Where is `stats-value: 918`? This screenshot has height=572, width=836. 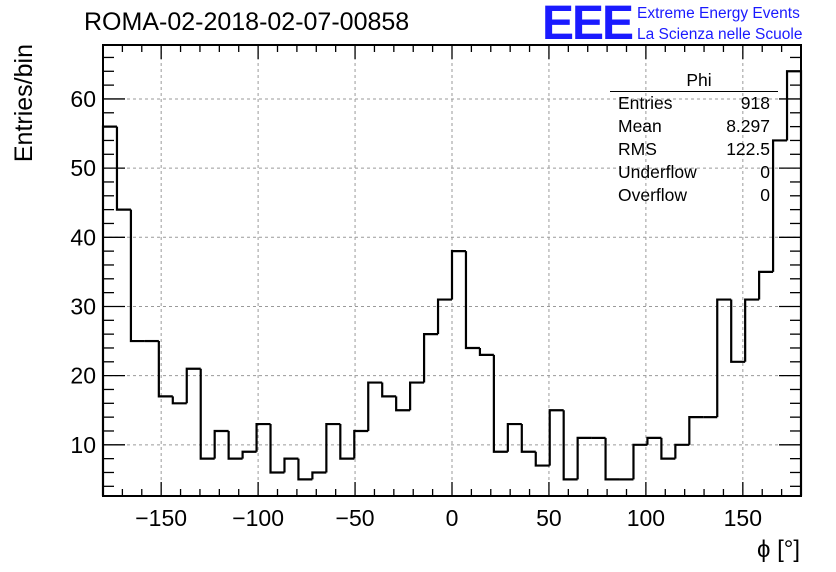 stats-value: 918 is located at coordinates (755, 103).